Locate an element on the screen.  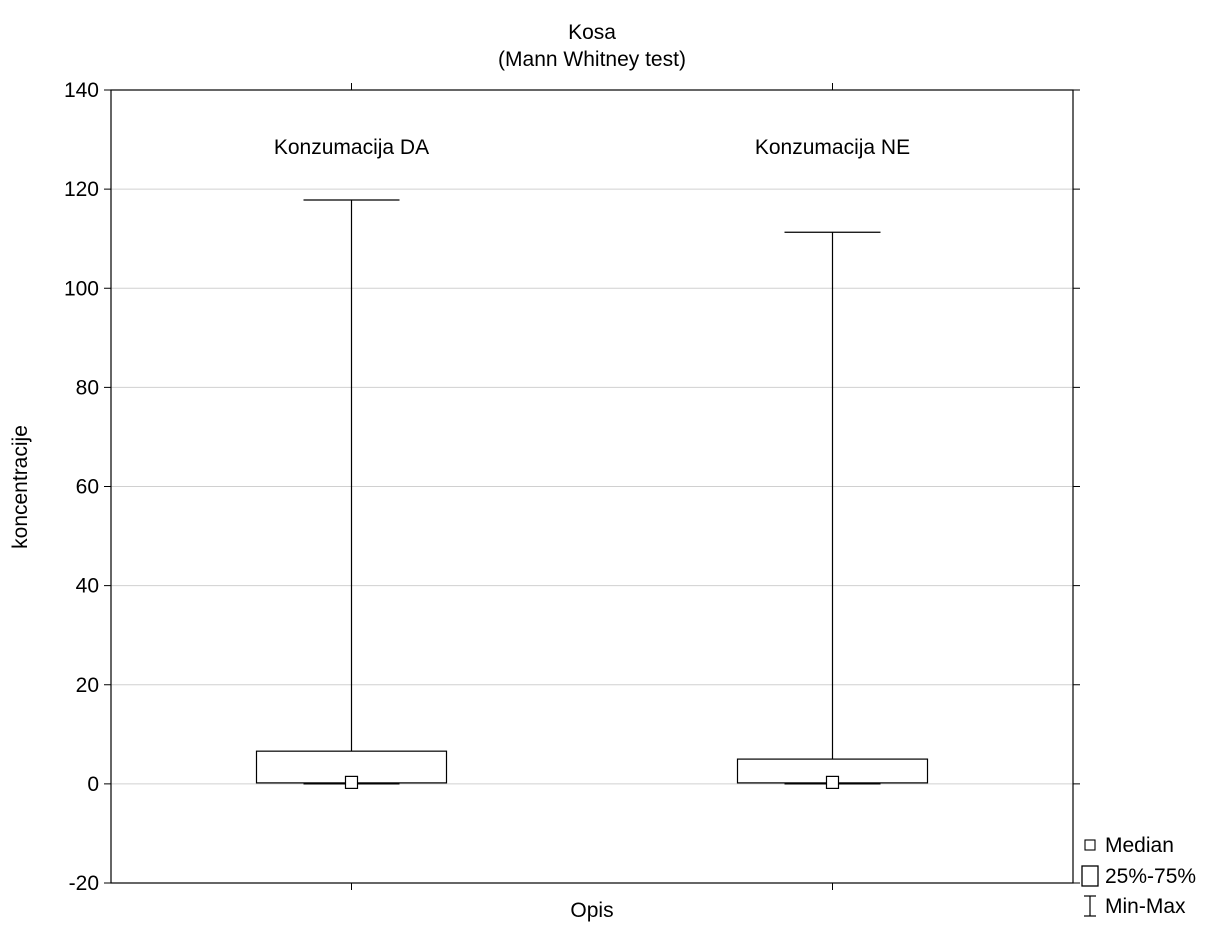
iqr-box is located at coordinates (351, 767).